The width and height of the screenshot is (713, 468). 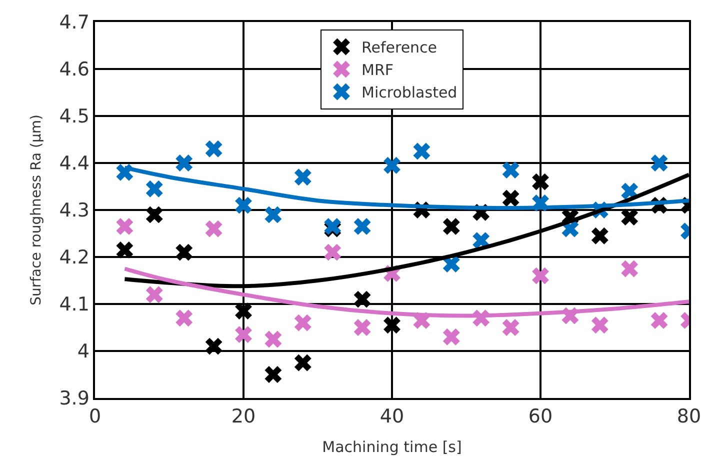 What do you see at coordinates (74, 69) in the screenshot?
I see `y-tick-label: 4.6` at bounding box center [74, 69].